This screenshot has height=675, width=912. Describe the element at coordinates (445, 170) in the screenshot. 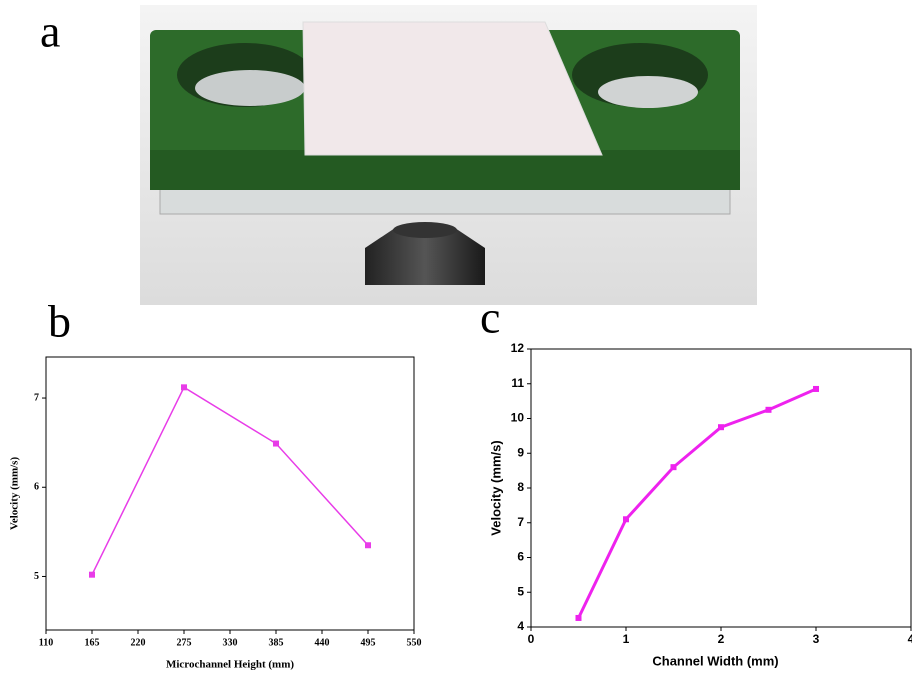

I see `holder-side` at that location.